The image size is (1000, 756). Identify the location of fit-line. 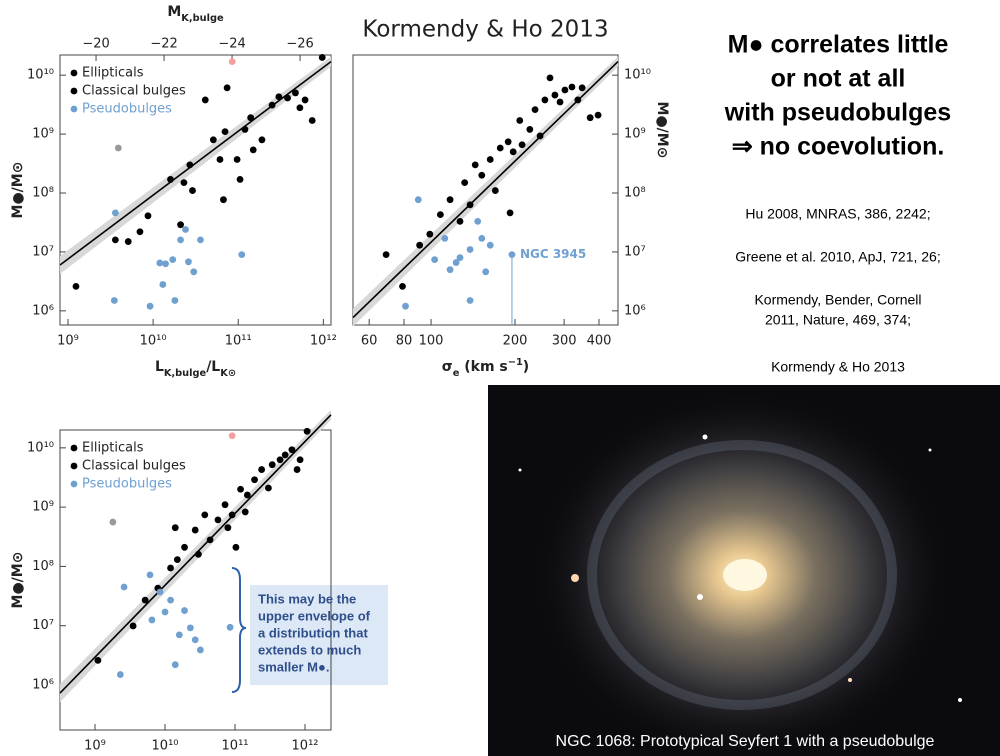
(485, 190).